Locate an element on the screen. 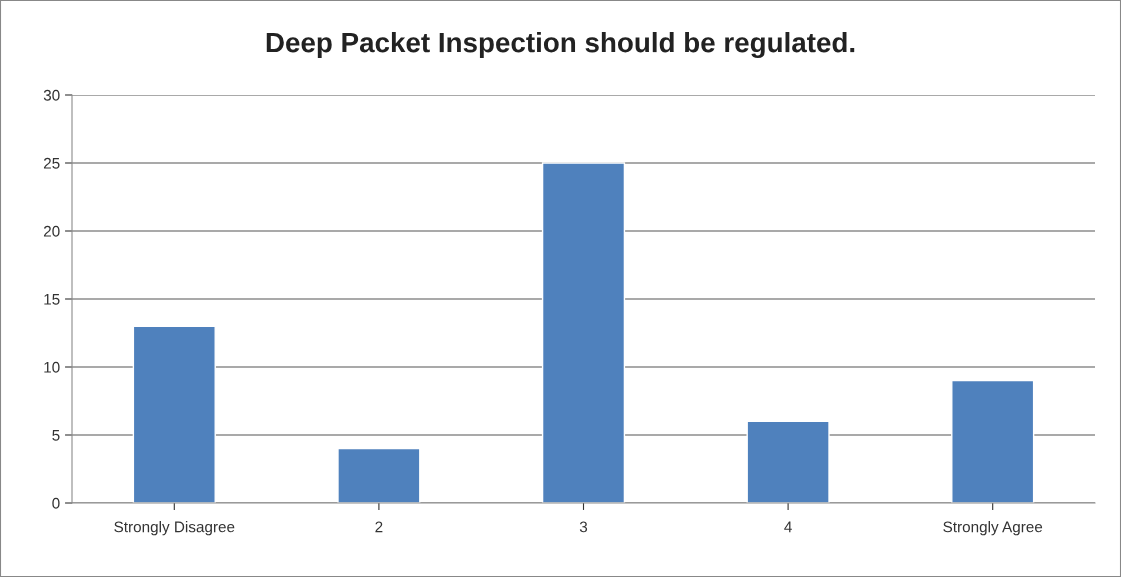 This screenshot has width=1121, height=577. y-tick-label: 0 is located at coordinates (56, 503).